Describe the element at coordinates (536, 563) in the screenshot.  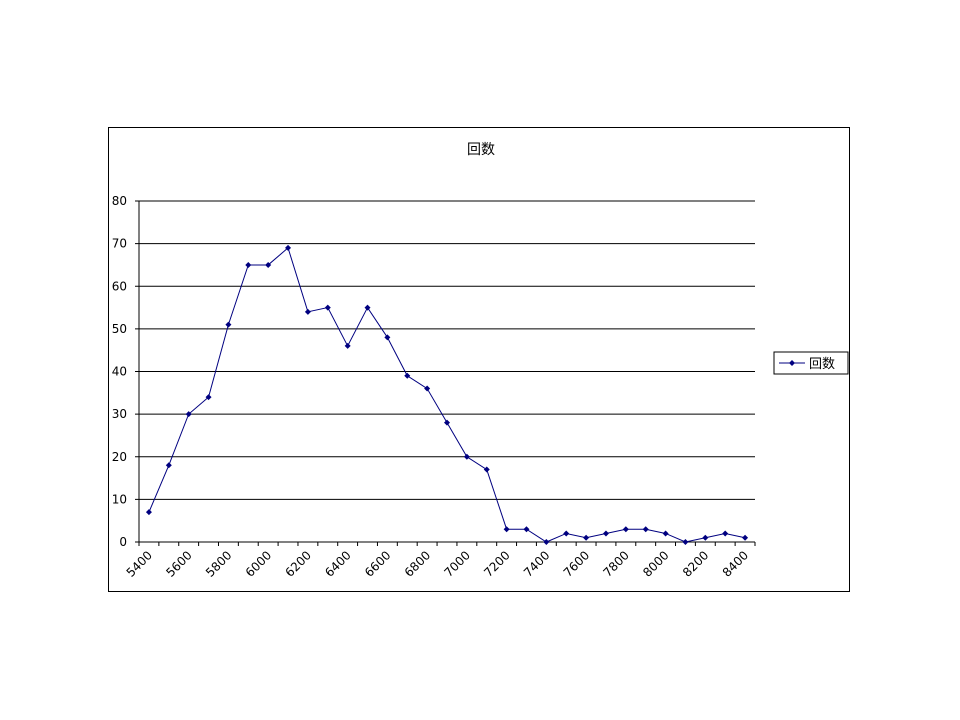
I see `x-tick-label: 7400` at that location.